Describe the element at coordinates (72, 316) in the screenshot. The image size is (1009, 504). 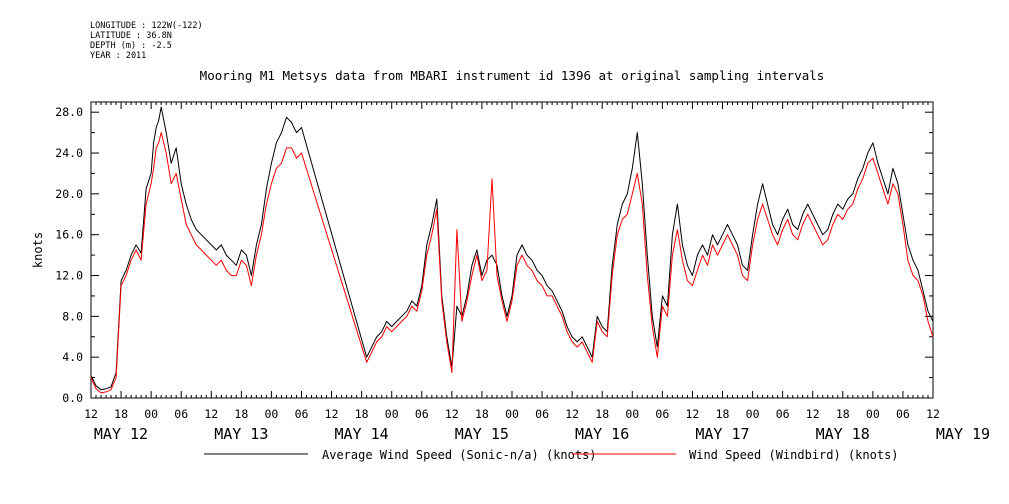
I see `y-tick-label: 8.0` at that location.